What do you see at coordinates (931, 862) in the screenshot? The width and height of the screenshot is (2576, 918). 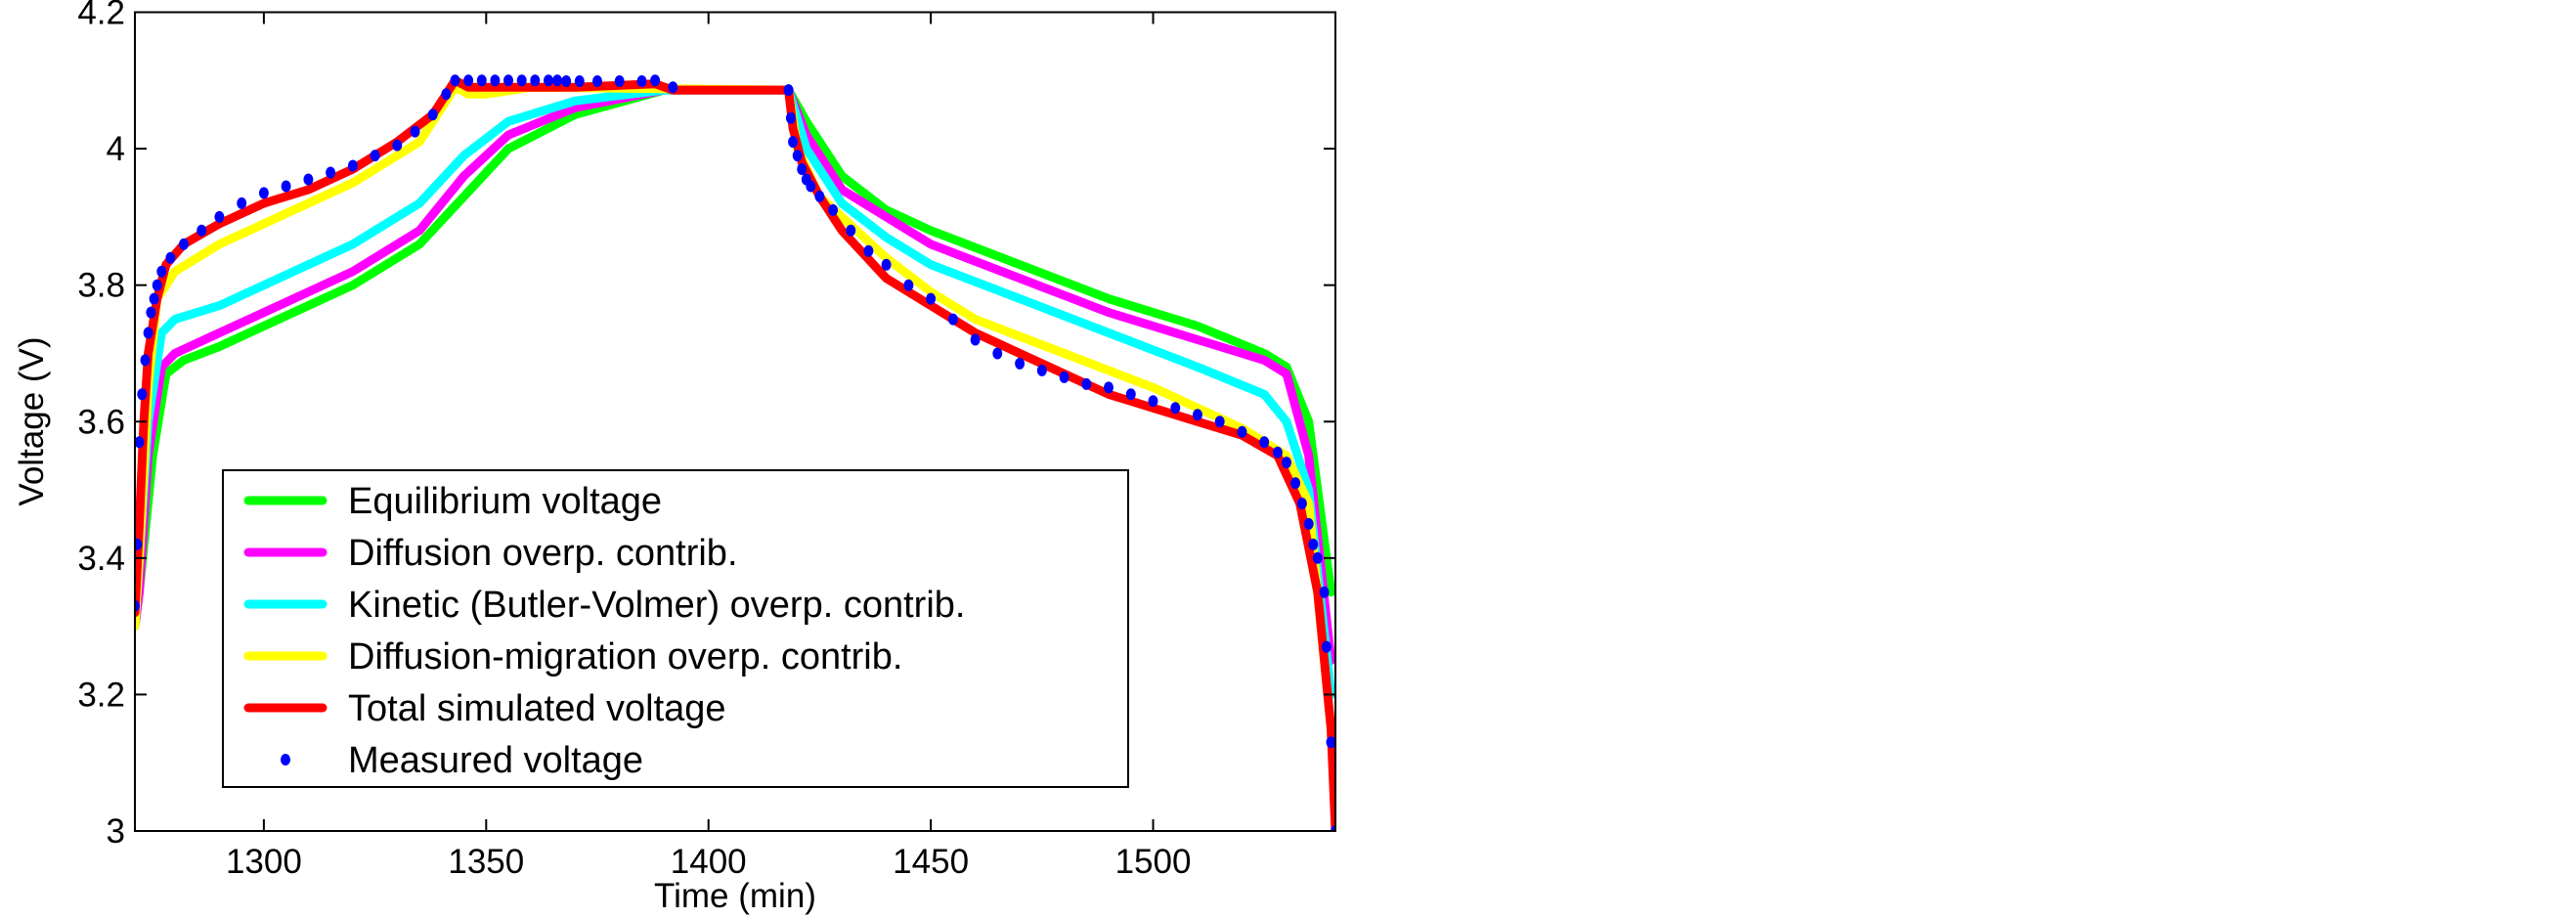 I see `x-tick-label: 1450` at bounding box center [931, 862].